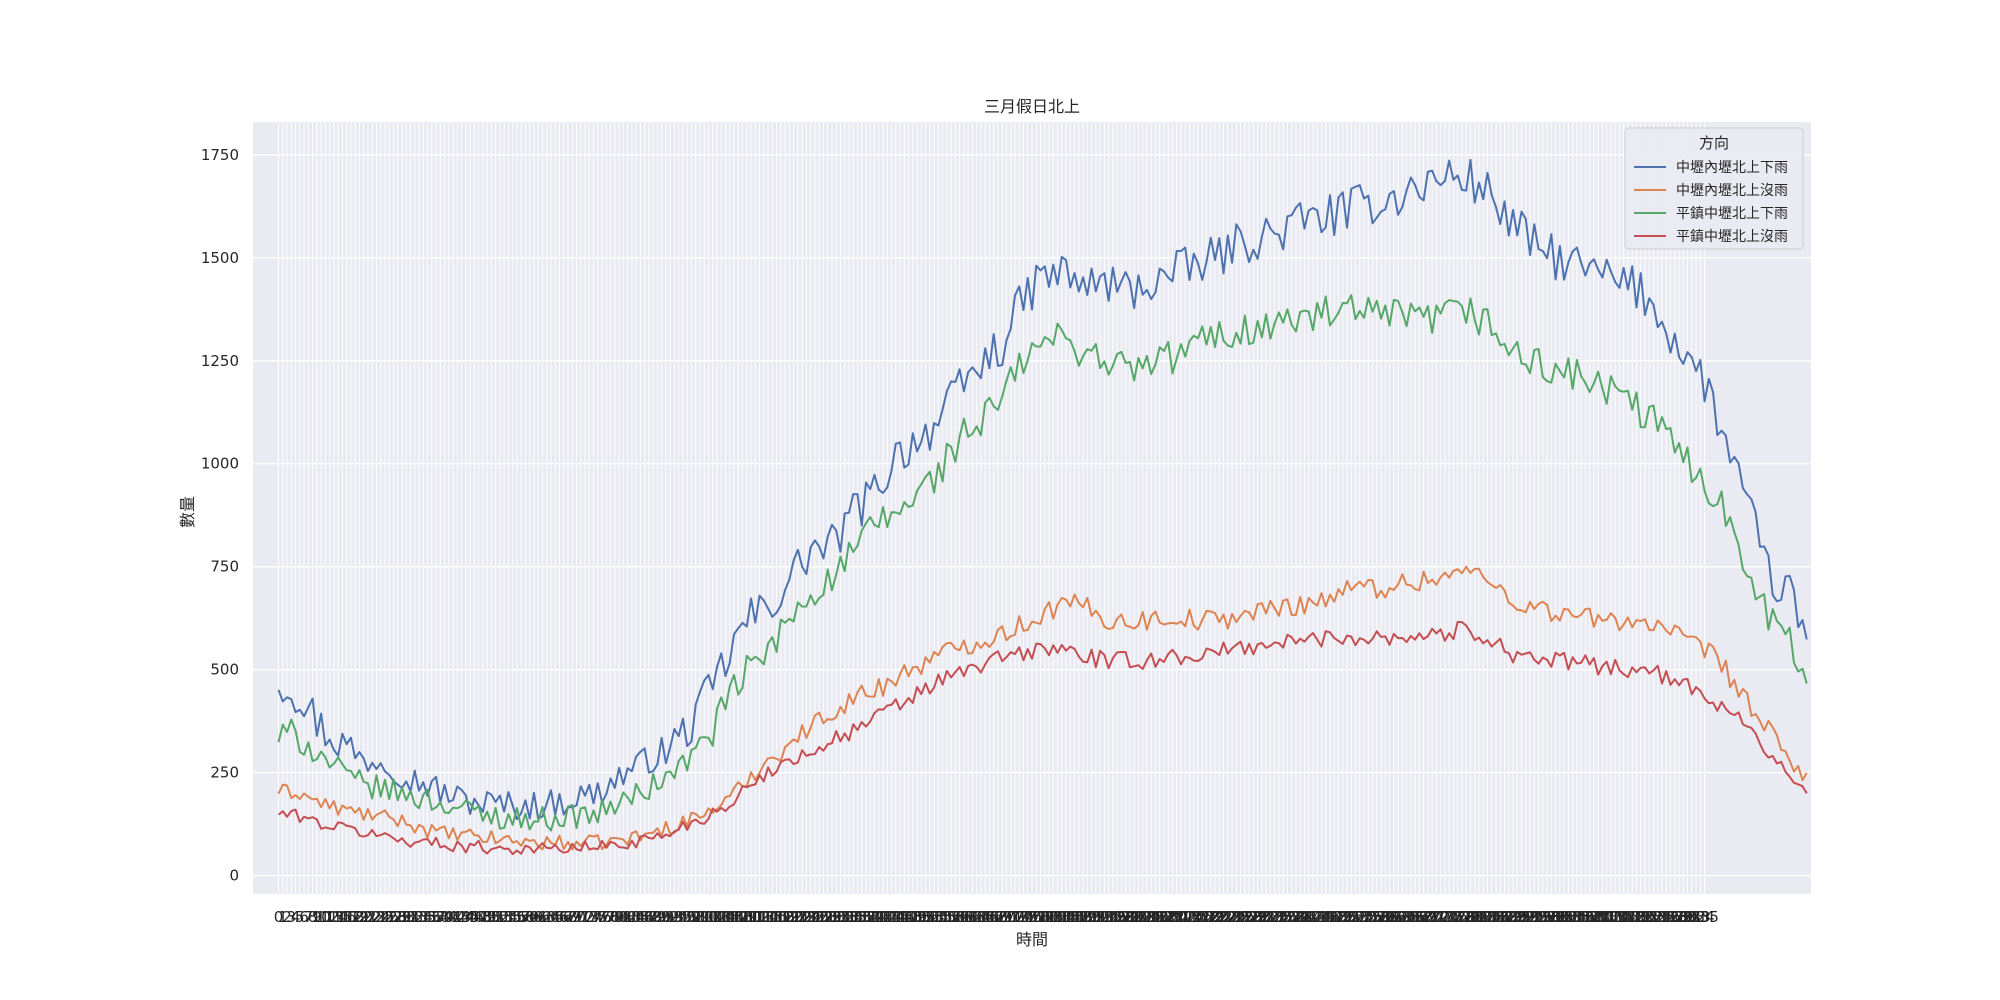 Image resolution: width=2000 pixels, height=1000 pixels. What do you see at coordinates (785, 917) in the screenshot?
I see `x-tick-label: 119` at bounding box center [785, 917].